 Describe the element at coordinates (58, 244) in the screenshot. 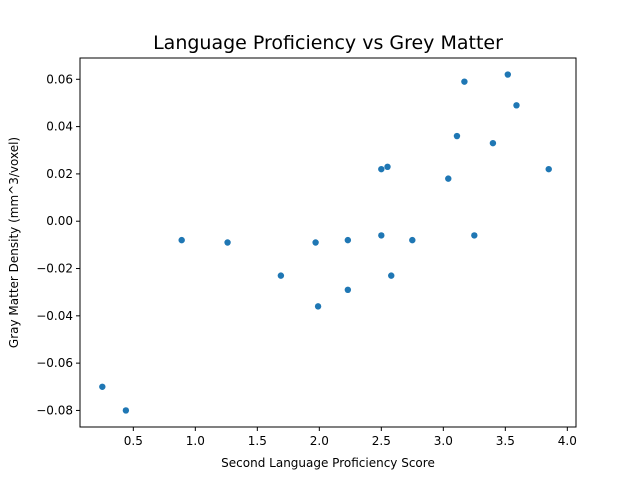

I see `y-axis: −0.08 −0.06 −0.04 −0.02 0.00 0.02 0.04 0.06` at that location.